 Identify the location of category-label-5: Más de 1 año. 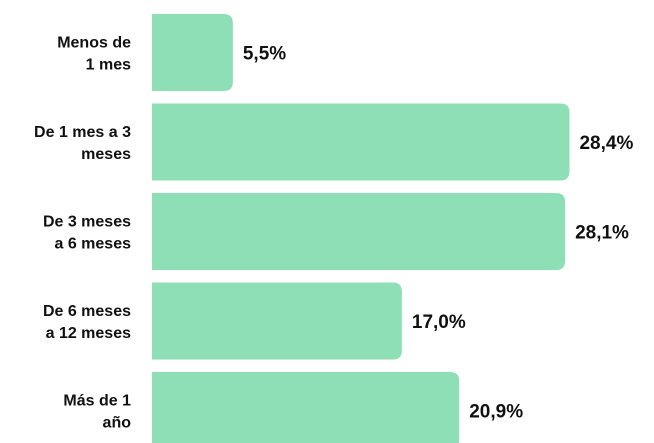
(97, 412).